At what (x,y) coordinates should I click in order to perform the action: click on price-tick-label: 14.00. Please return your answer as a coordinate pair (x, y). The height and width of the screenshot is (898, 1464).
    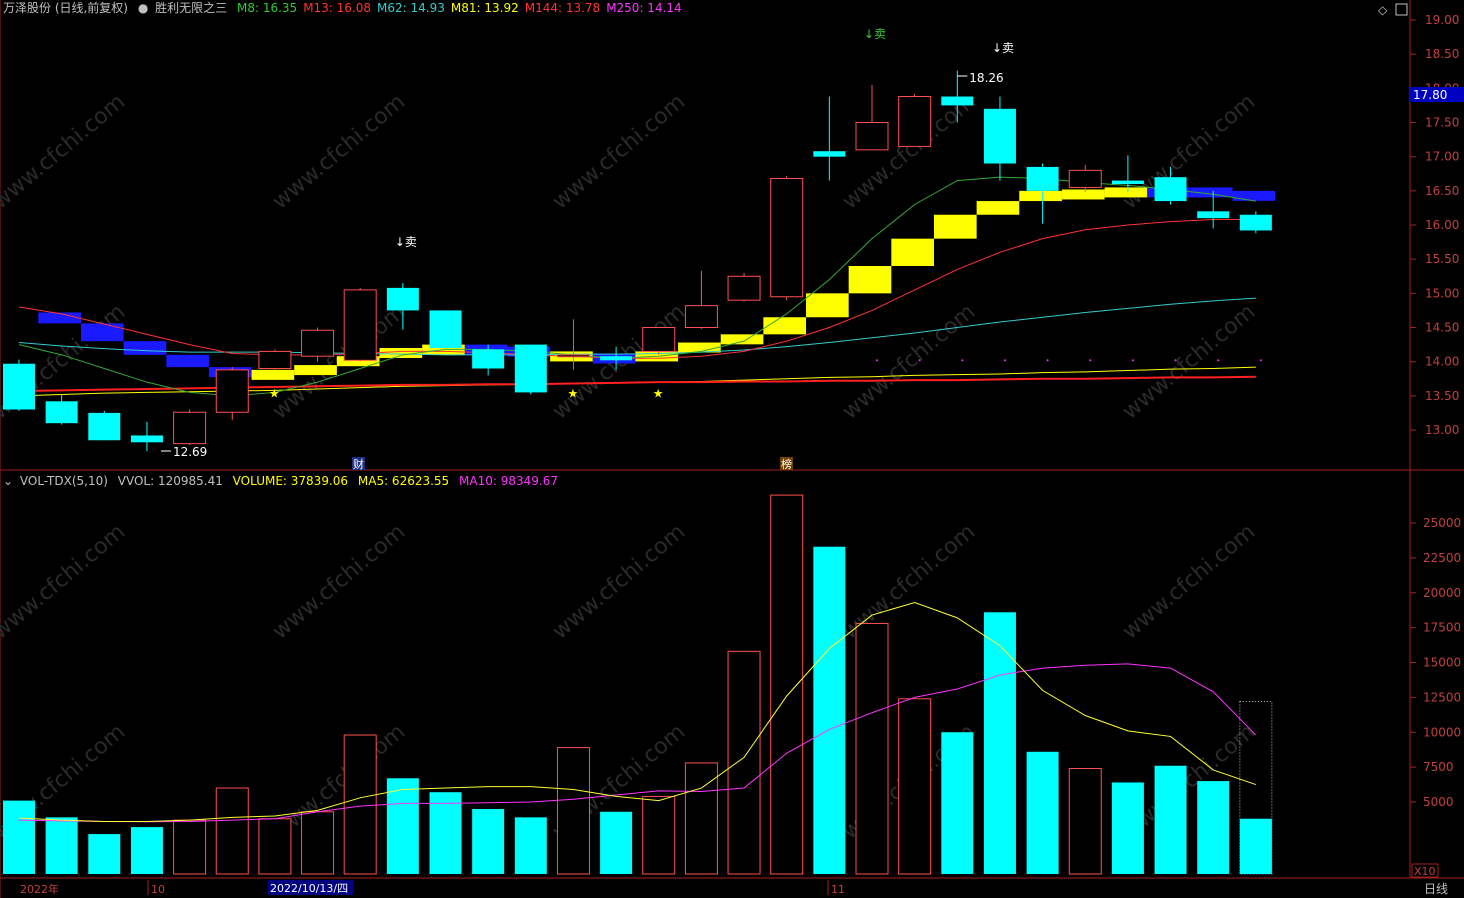
    Looking at the image, I should click on (1442, 362).